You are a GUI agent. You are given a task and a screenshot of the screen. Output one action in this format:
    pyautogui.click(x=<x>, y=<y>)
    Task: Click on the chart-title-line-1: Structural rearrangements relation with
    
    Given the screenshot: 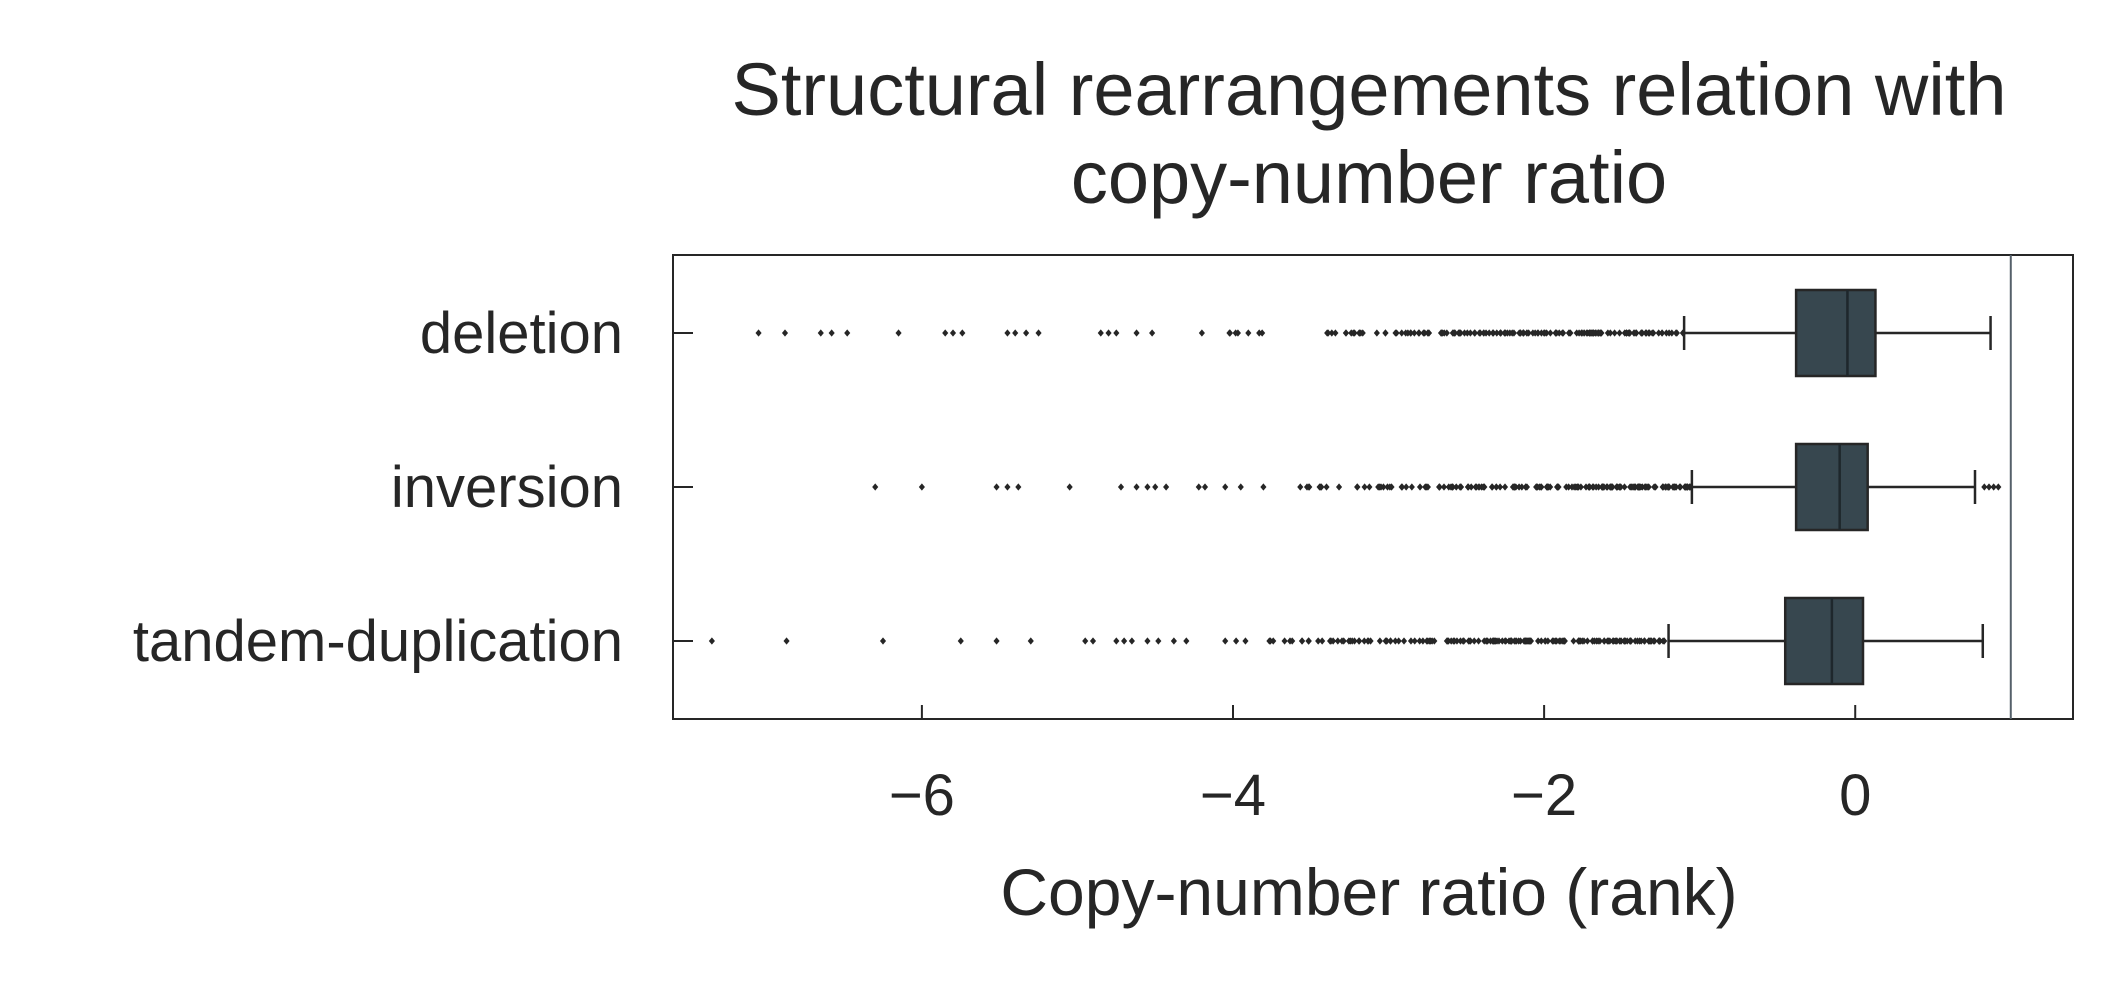 What is the action you would take?
    pyautogui.click(x=1368, y=89)
    